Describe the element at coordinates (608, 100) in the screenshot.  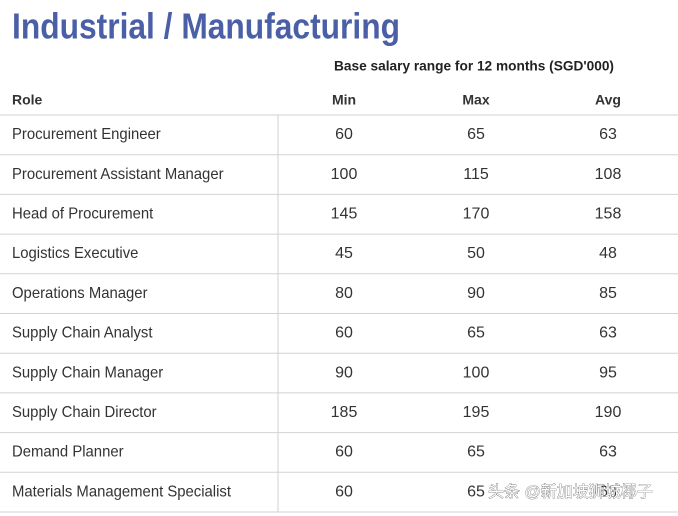
I see `column-header: Avg` at that location.